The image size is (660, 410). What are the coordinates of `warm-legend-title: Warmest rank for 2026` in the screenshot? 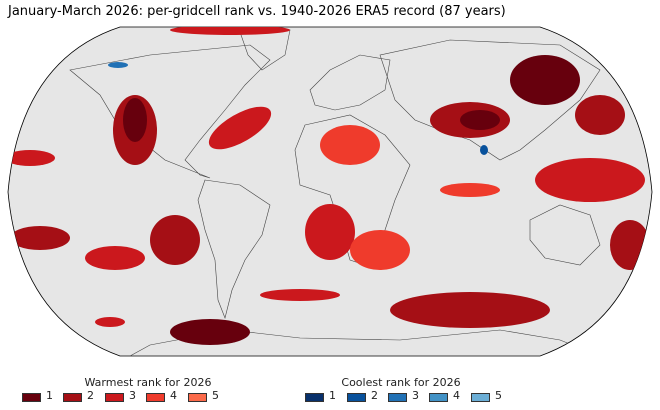 It's located at (148, 382).